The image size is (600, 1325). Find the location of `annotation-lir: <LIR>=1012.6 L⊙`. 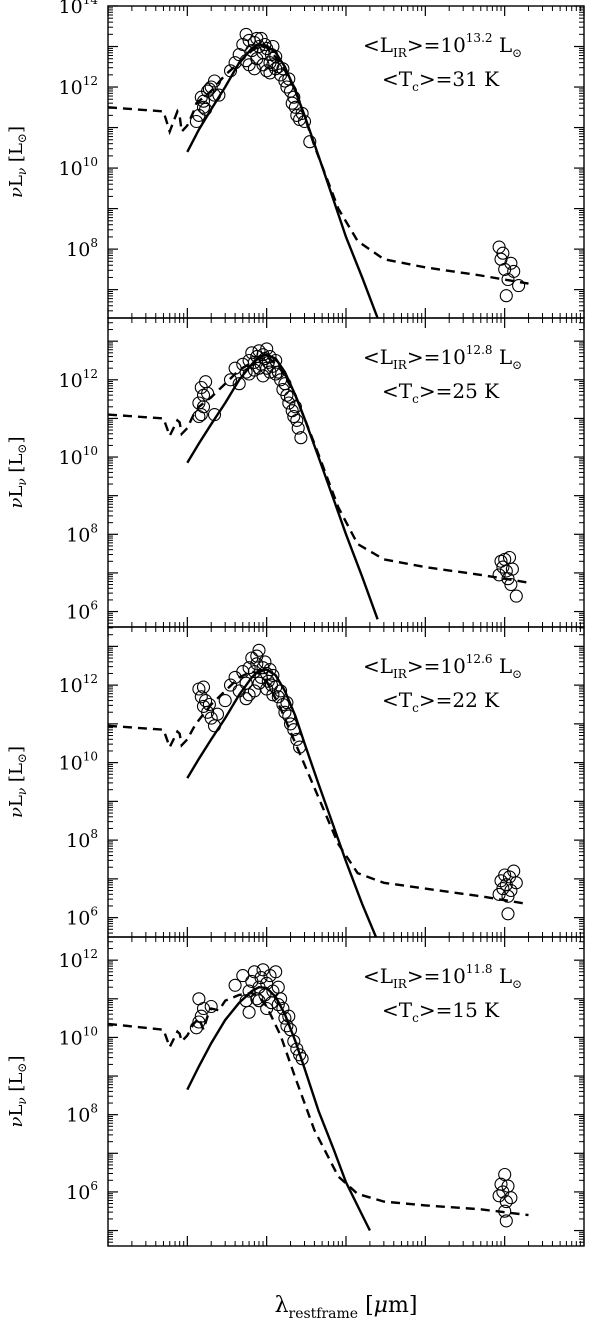

annotation-lir: <LIR>=1012.6 L⊙ is located at coordinates (442, 666).